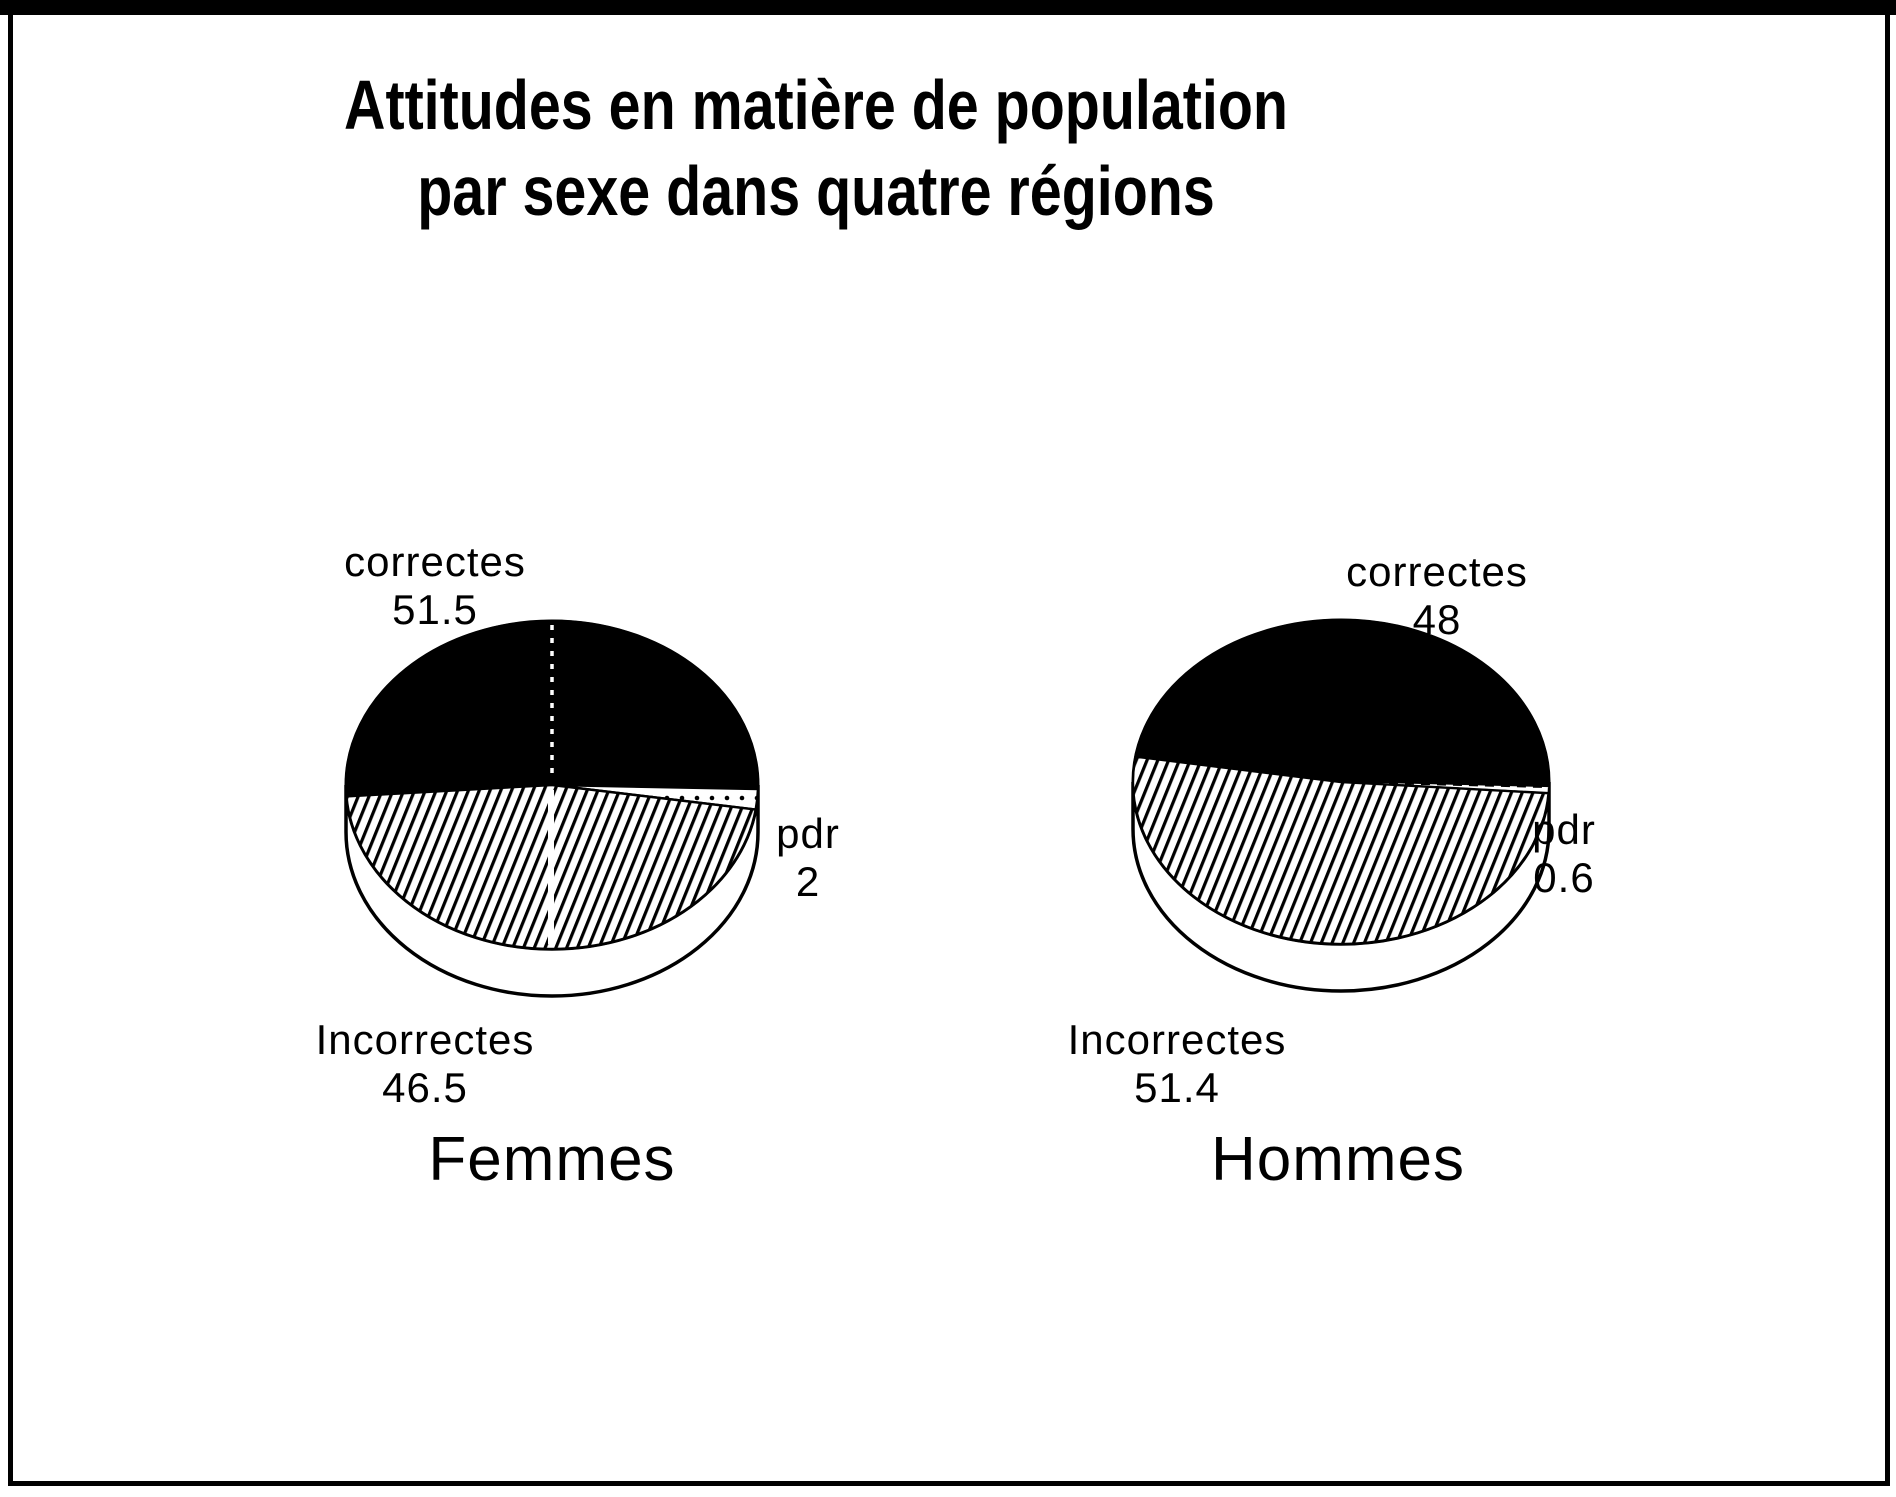 The image size is (1896, 1497). What do you see at coordinates (1564, 877) in the screenshot?
I see `slice-label-value: 0.6` at bounding box center [1564, 877].